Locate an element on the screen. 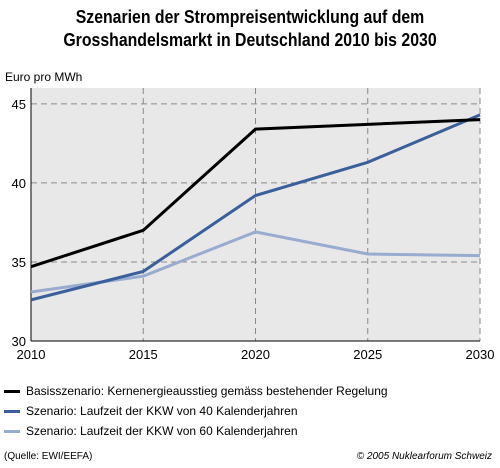 This screenshot has height=468, width=500. x-tick-label: 2025 is located at coordinates (367, 354).